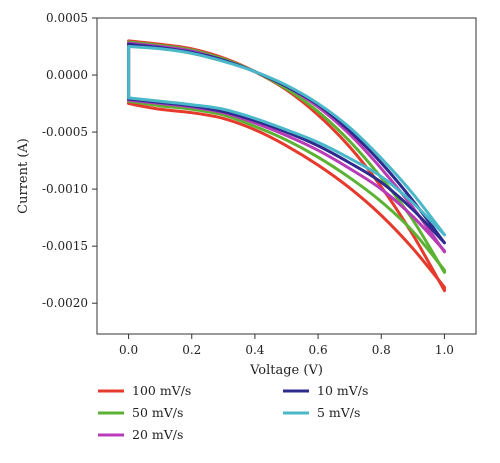 This screenshot has width=500, height=463. I want to click on y-tick-label: -0.0010, so click(65, 189).